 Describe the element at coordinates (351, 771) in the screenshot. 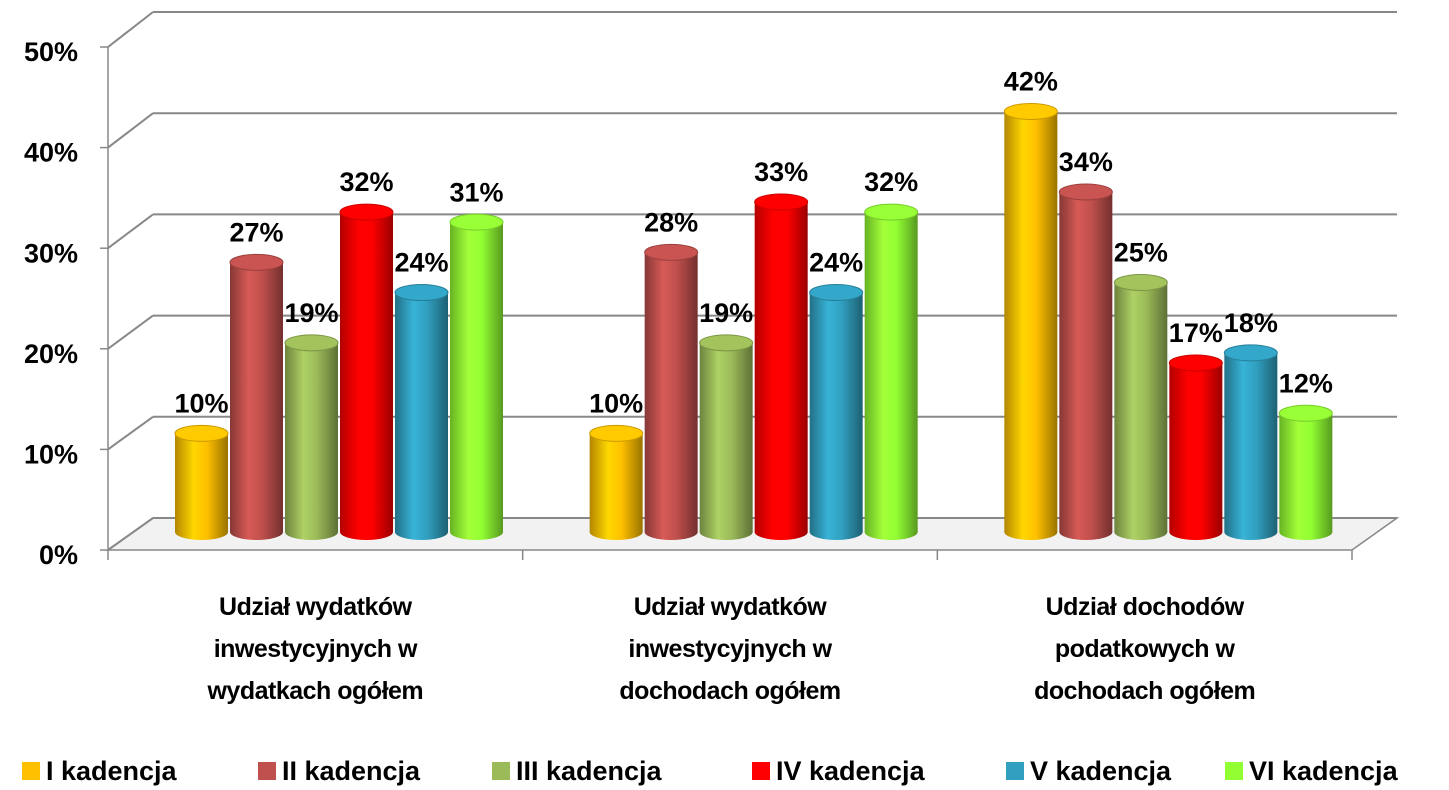

I see `legend-label: II kadencja` at that location.